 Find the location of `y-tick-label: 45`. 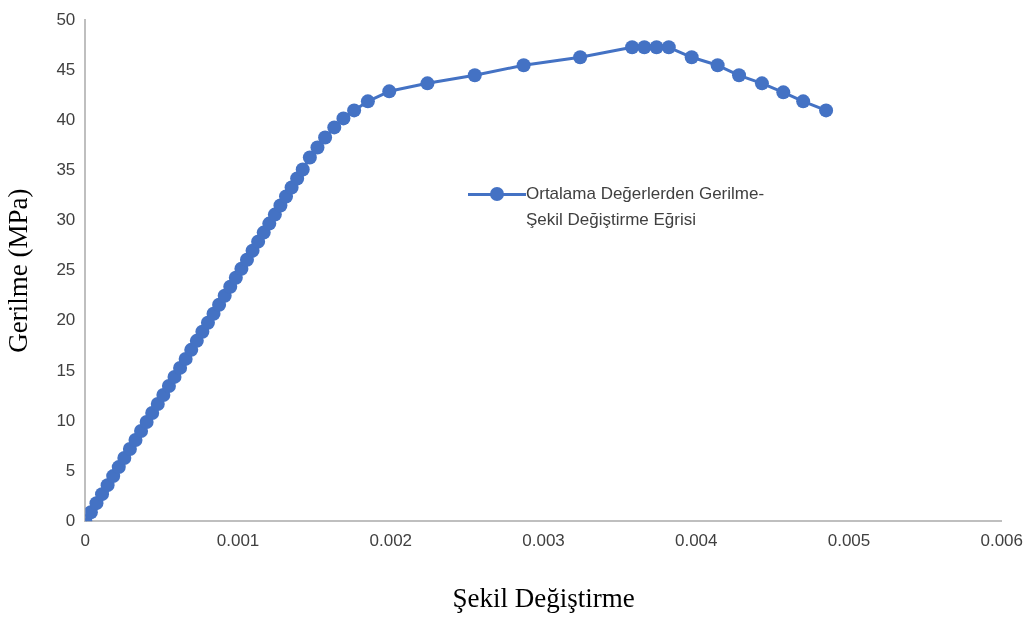

y-tick-label: 45 is located at coordinates (66, 69).